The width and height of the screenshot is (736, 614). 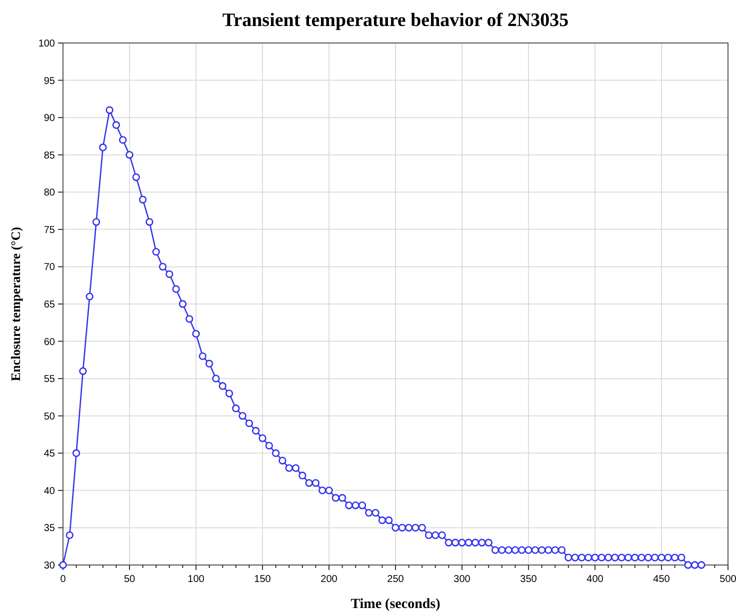 I want to click on x-axis-title: Time (seconds), so click(x=395, y=604).